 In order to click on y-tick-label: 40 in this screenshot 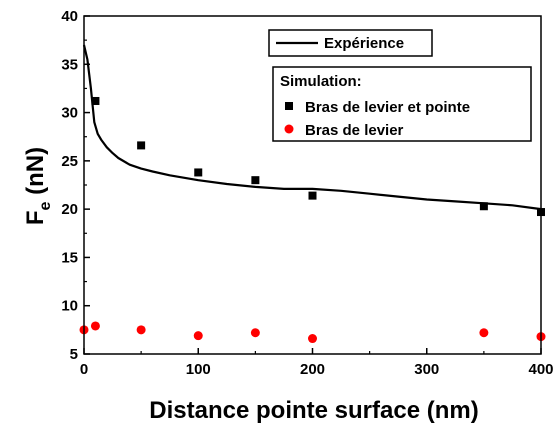, I will do `click(69, 16)`.